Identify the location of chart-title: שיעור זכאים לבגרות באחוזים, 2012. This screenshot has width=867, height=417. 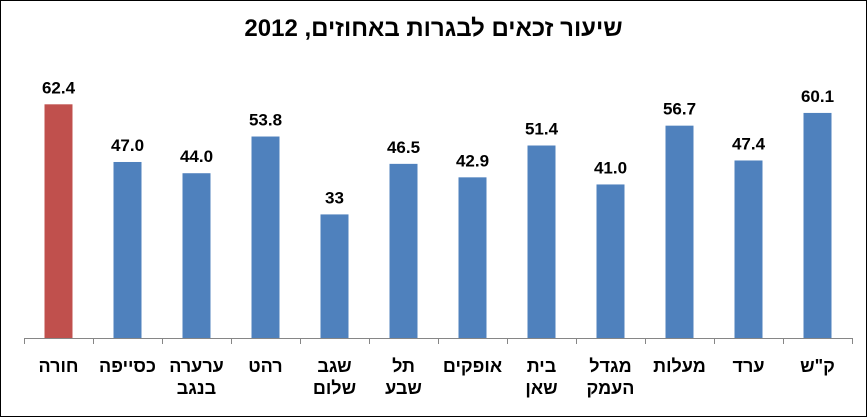
(433, 28).